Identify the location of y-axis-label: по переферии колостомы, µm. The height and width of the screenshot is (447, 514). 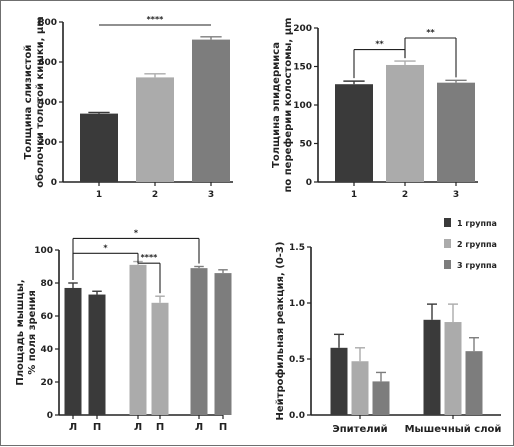
(288, 105).